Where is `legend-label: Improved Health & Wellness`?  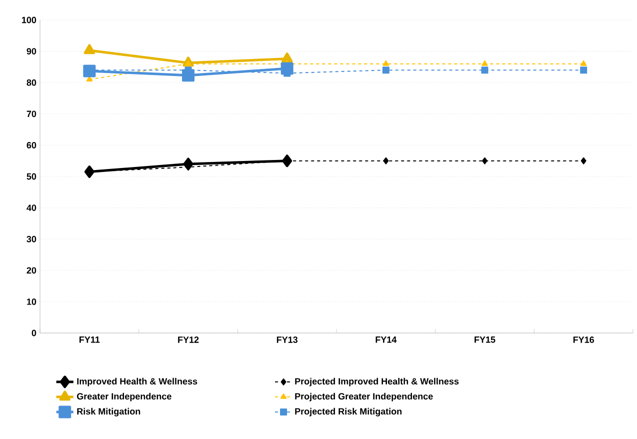
legend-label: Improved Health & Wellness is located at coordinates (137, 382).